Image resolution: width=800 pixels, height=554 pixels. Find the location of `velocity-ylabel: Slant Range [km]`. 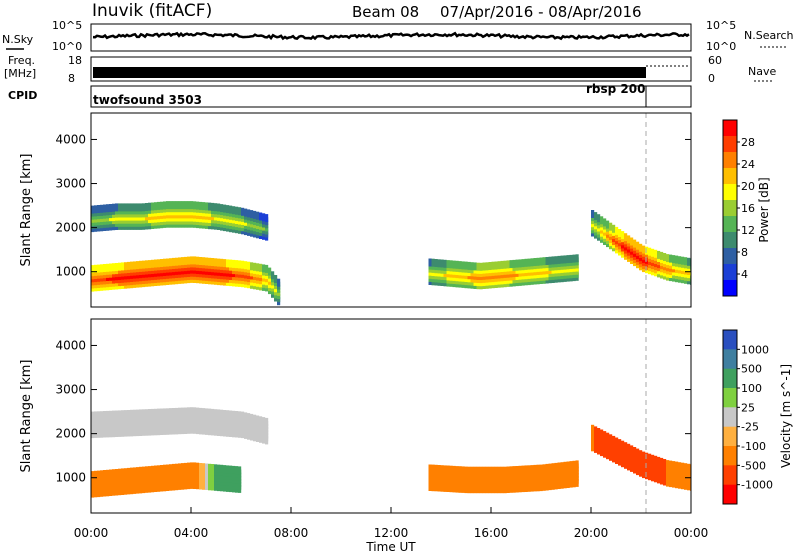

velocity-ylabel: Slant Range [km] is located at coordinates (26, 416).